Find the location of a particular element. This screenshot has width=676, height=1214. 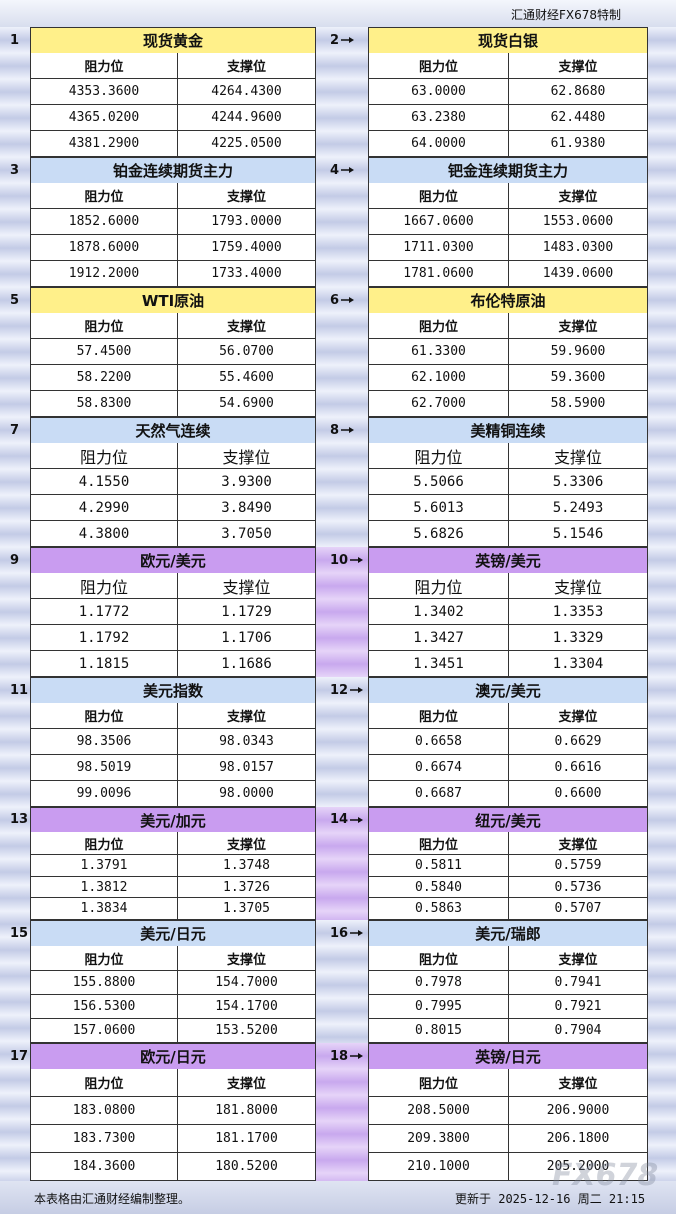

level-value: 1852.6000 is located at coordinates (104, 222).